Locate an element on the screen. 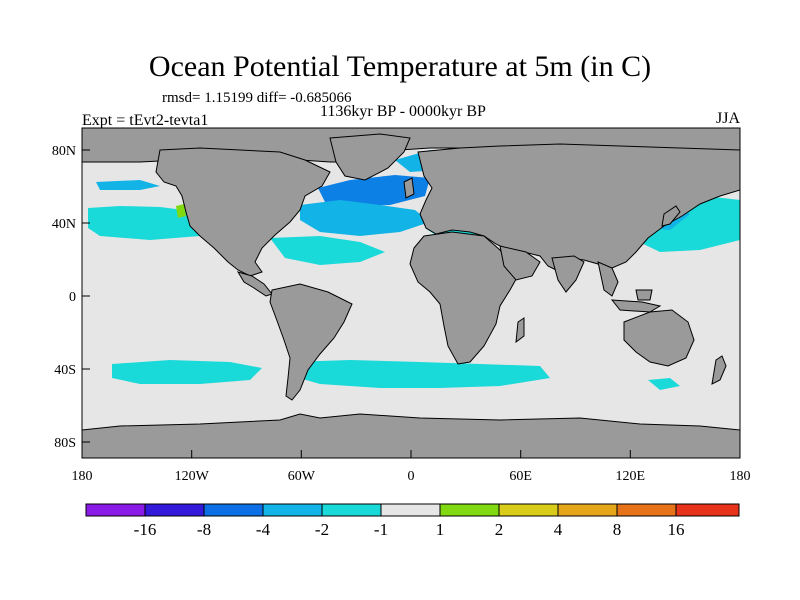  lat-tick-label: 40N is located at coordinates (64, 224).